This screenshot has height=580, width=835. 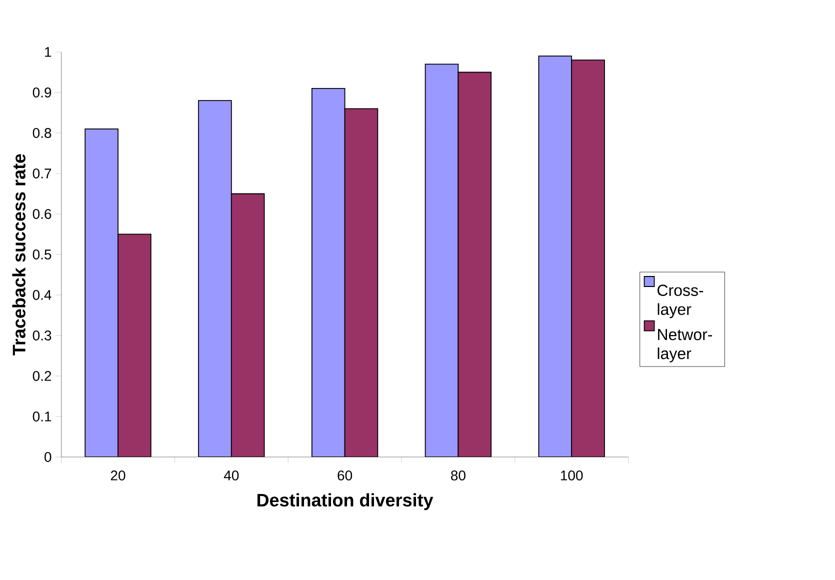 I want to click on x-axis-title: Destination diversity, so click(x=345, y=501).